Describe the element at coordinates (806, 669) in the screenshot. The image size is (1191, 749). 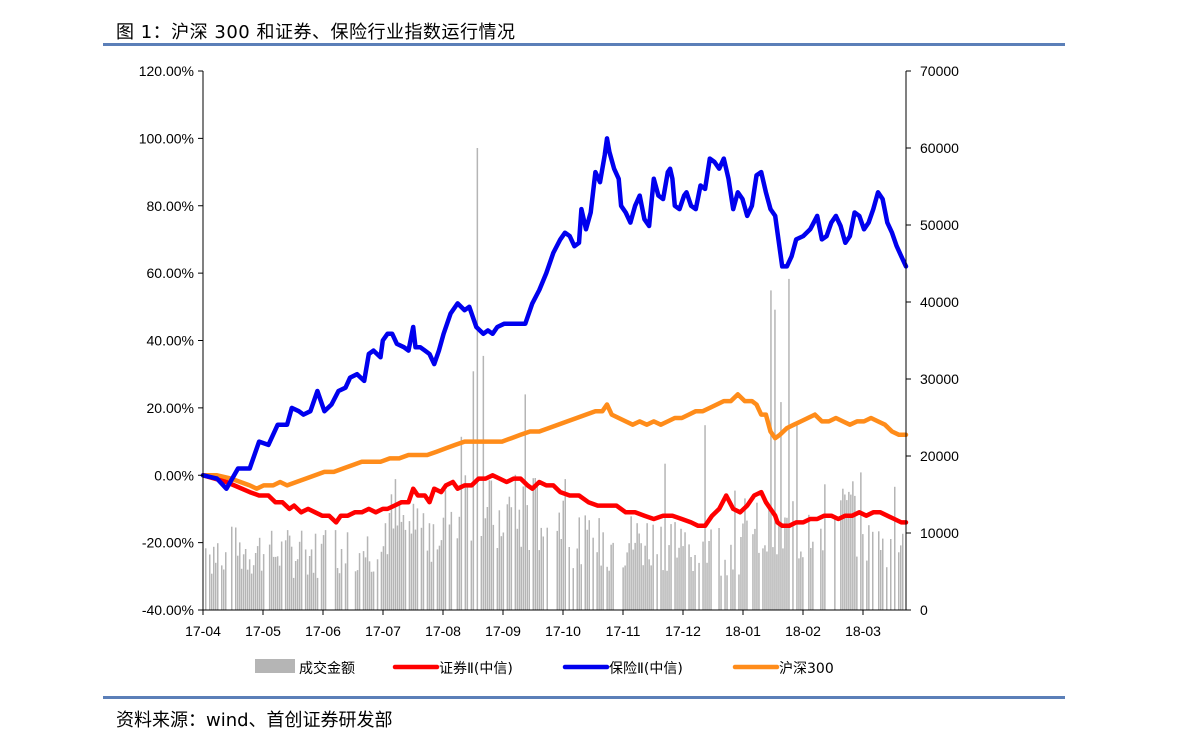
I see `legend-label: 沪深300` at that location.